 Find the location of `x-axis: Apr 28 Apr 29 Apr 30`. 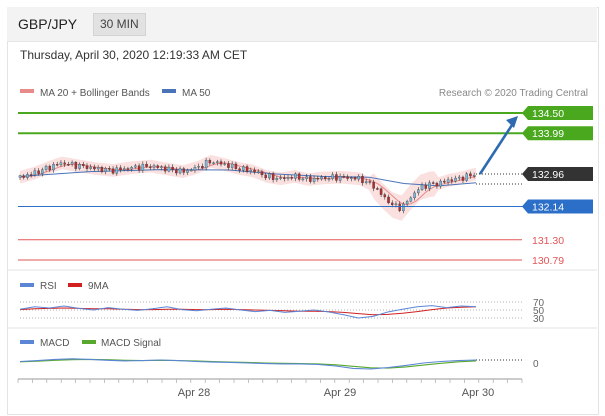

x-axis: Apr 28 Apr 29 Apr 30 is located at coordinates (270, 388).